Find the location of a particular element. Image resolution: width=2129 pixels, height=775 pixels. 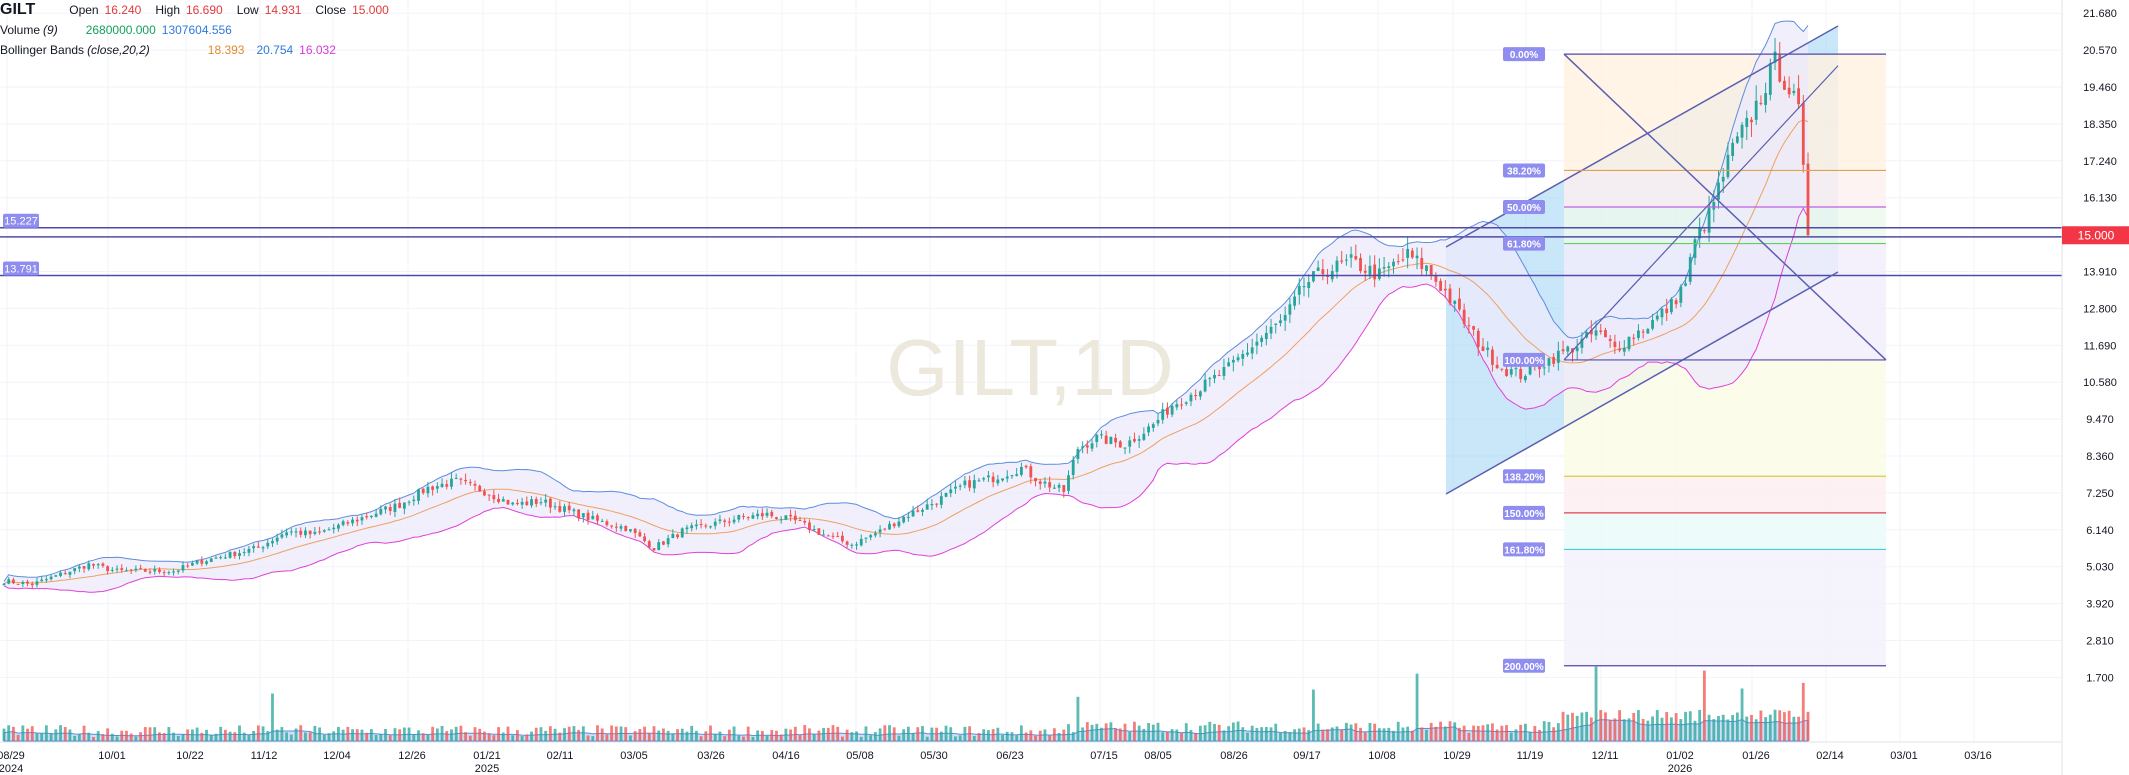

volume-legend-row: Volume (9) 2680000.000 1307604.556 is located at coordinates (201, 30).